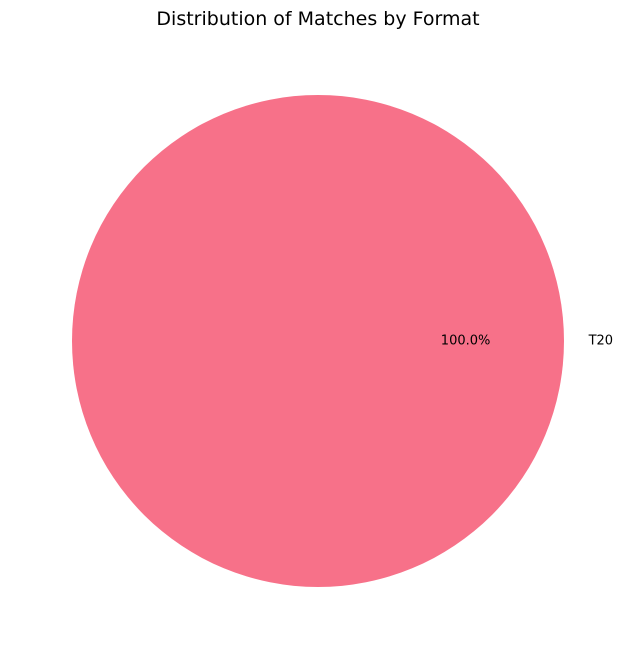 The image size is (636, 659). What do you see at coordinates (466, 341) in the screenshot?
I see `slice-pct-label-t20: 100.0%` at bounding box center [466, 341].